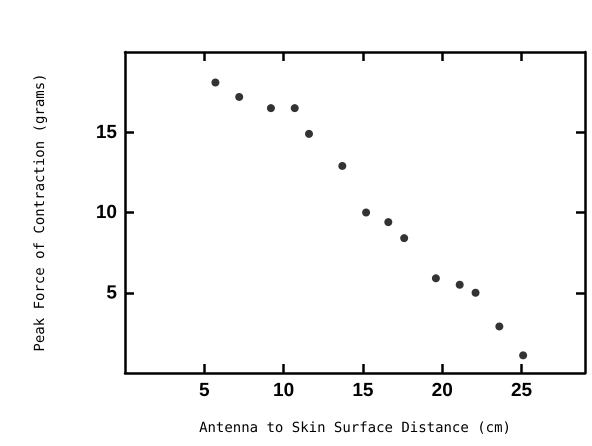 The height and width of the screenshot is (446, 592). What do you see at coordinates (204, 390) in the screenshot?
I see `x-tick-label: 5` at bounding box center [204, 390].